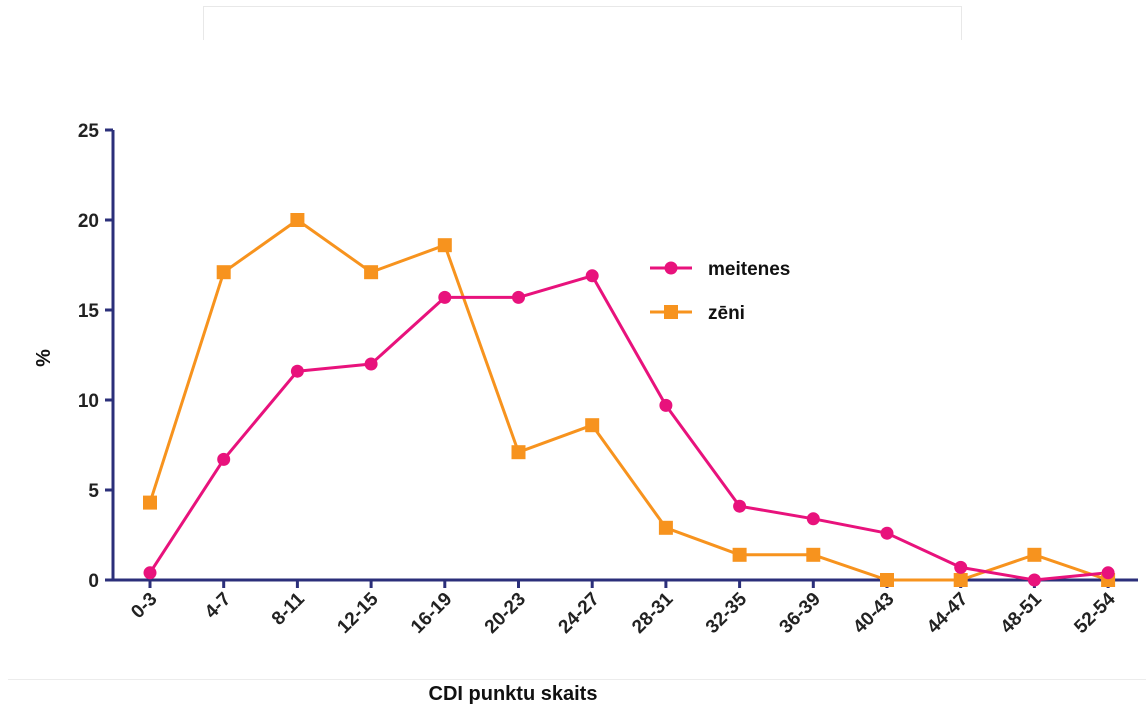  I want to click on x-tick-label: 40-43, so click(873, 613).